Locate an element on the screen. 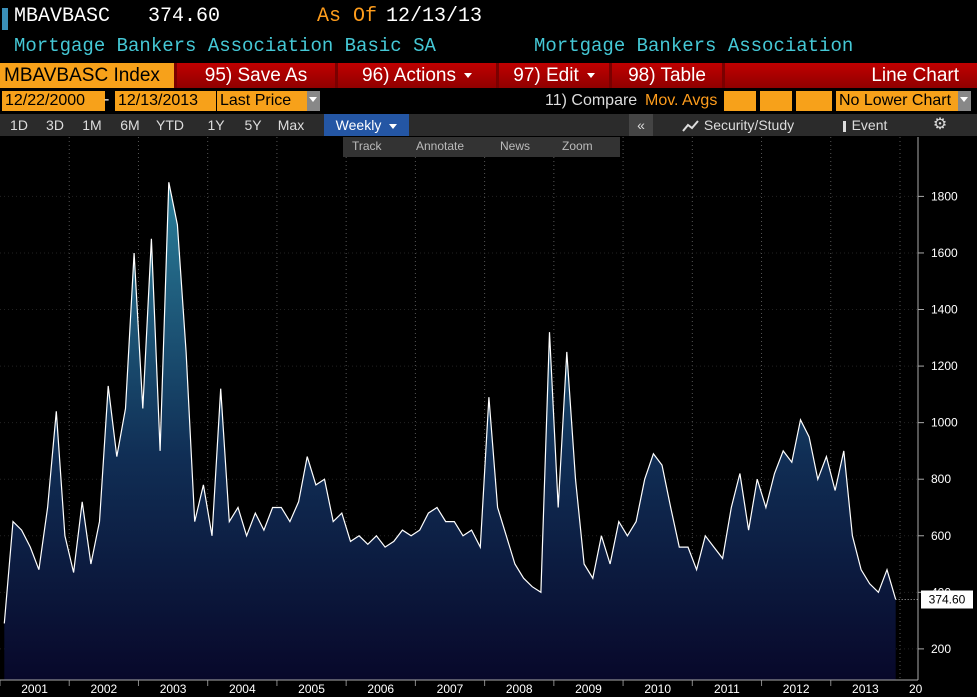 The image size is (977, 697). event-button: Event is located at coordinates (865, 125).